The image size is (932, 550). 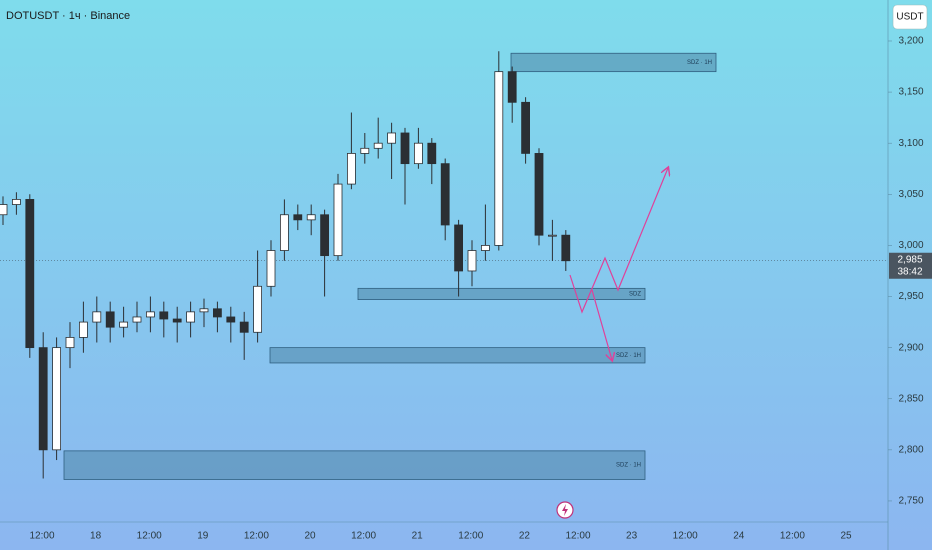 I want to click on y-tick-label: 2,950, so click(x=910, y=296).